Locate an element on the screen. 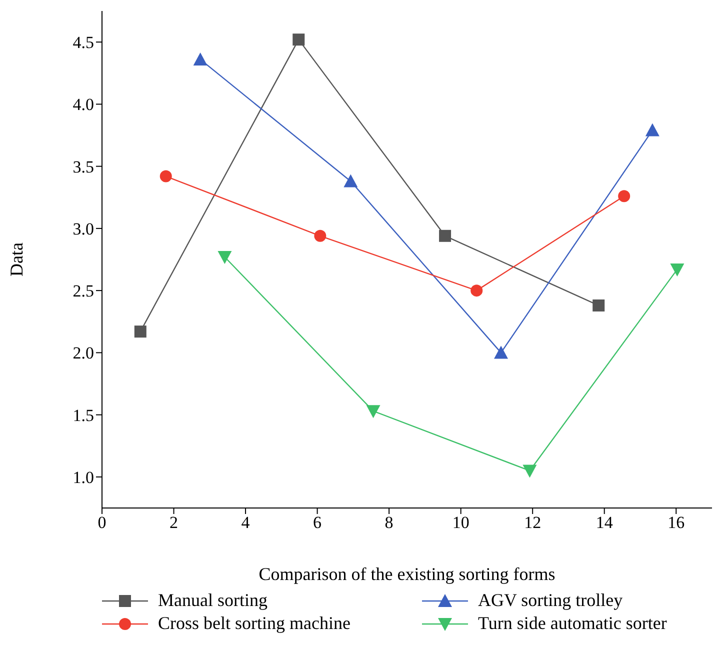  x-tick-label: 2 is located at coordinates (174, 522).